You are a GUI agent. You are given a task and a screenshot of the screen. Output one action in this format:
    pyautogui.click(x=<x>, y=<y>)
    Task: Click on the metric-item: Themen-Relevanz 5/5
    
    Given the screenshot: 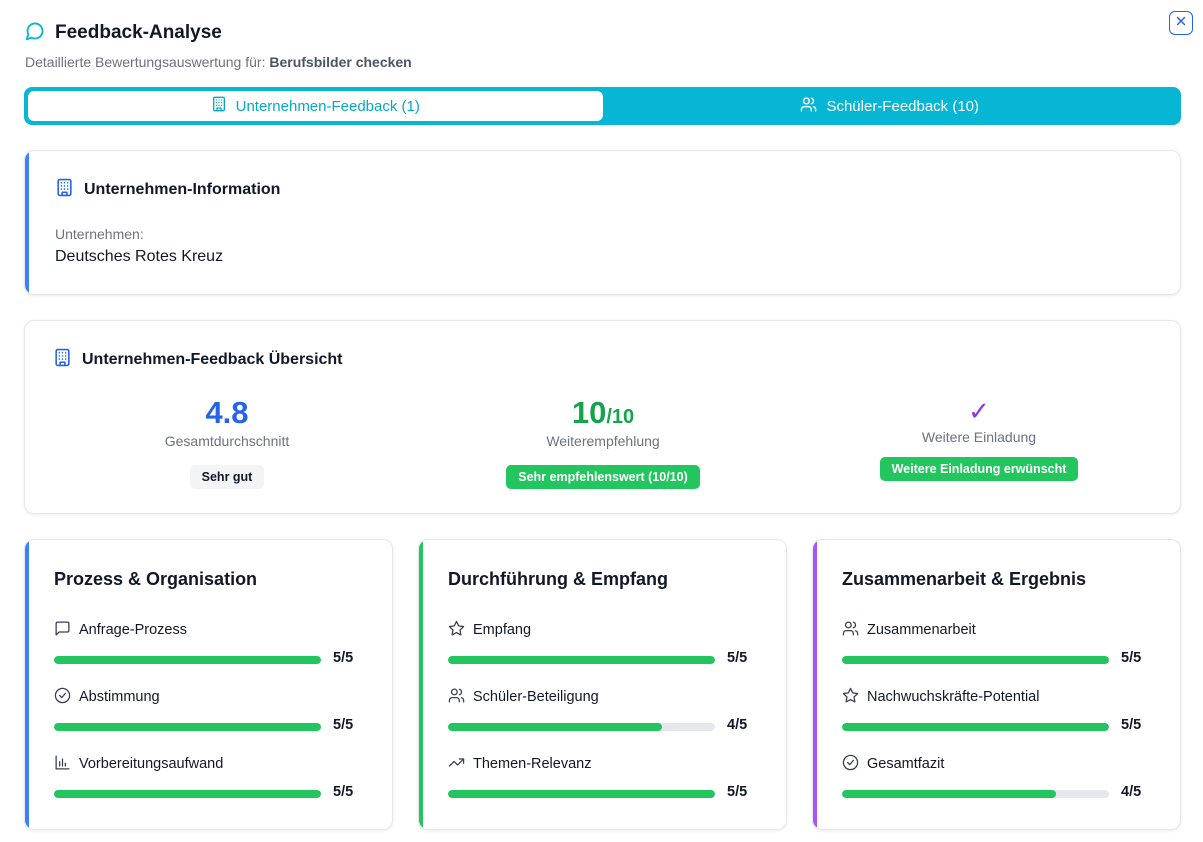 What is the action you would take?
    pyautogui.click(x=603, y=777)
    